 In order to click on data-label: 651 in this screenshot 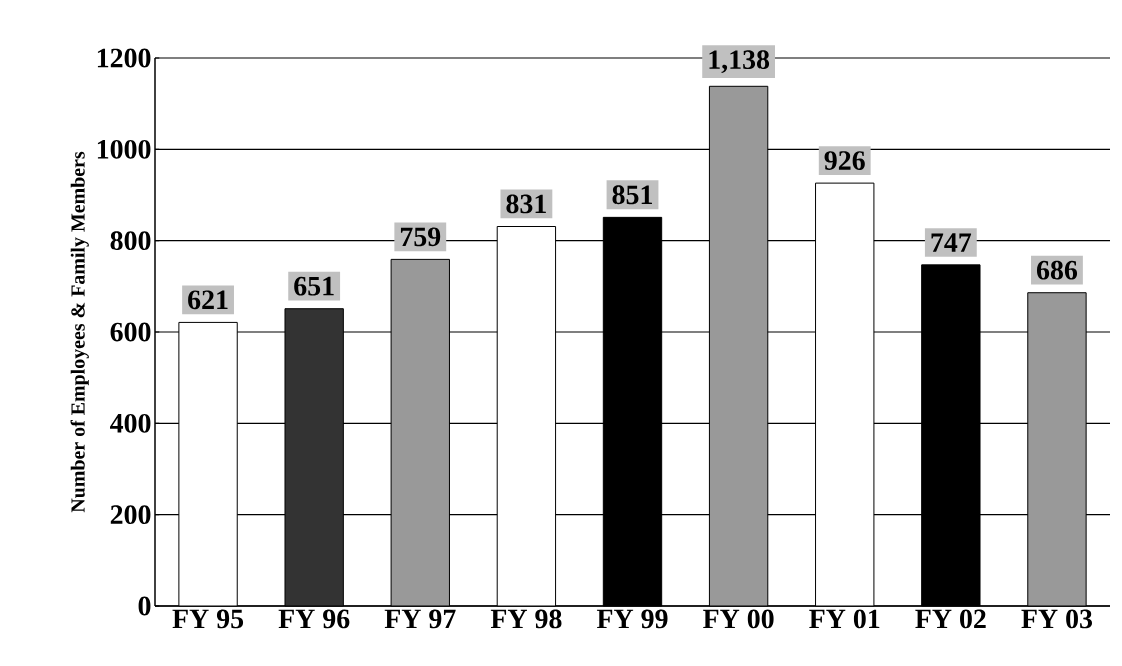, I will do `click(314, 286)`.